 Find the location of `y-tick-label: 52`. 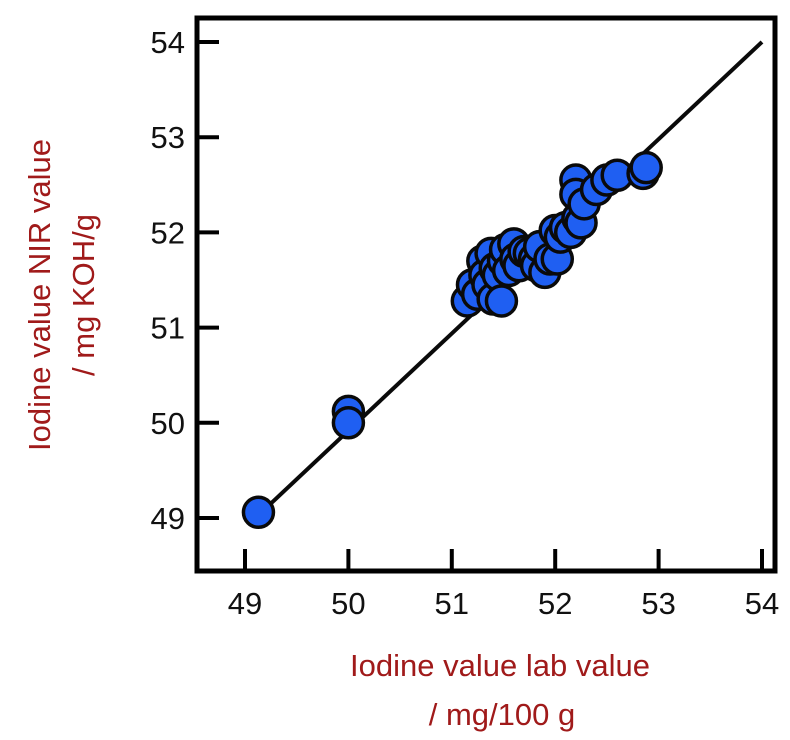

y-tick-label: 52 is located at coordinates (168, 232).